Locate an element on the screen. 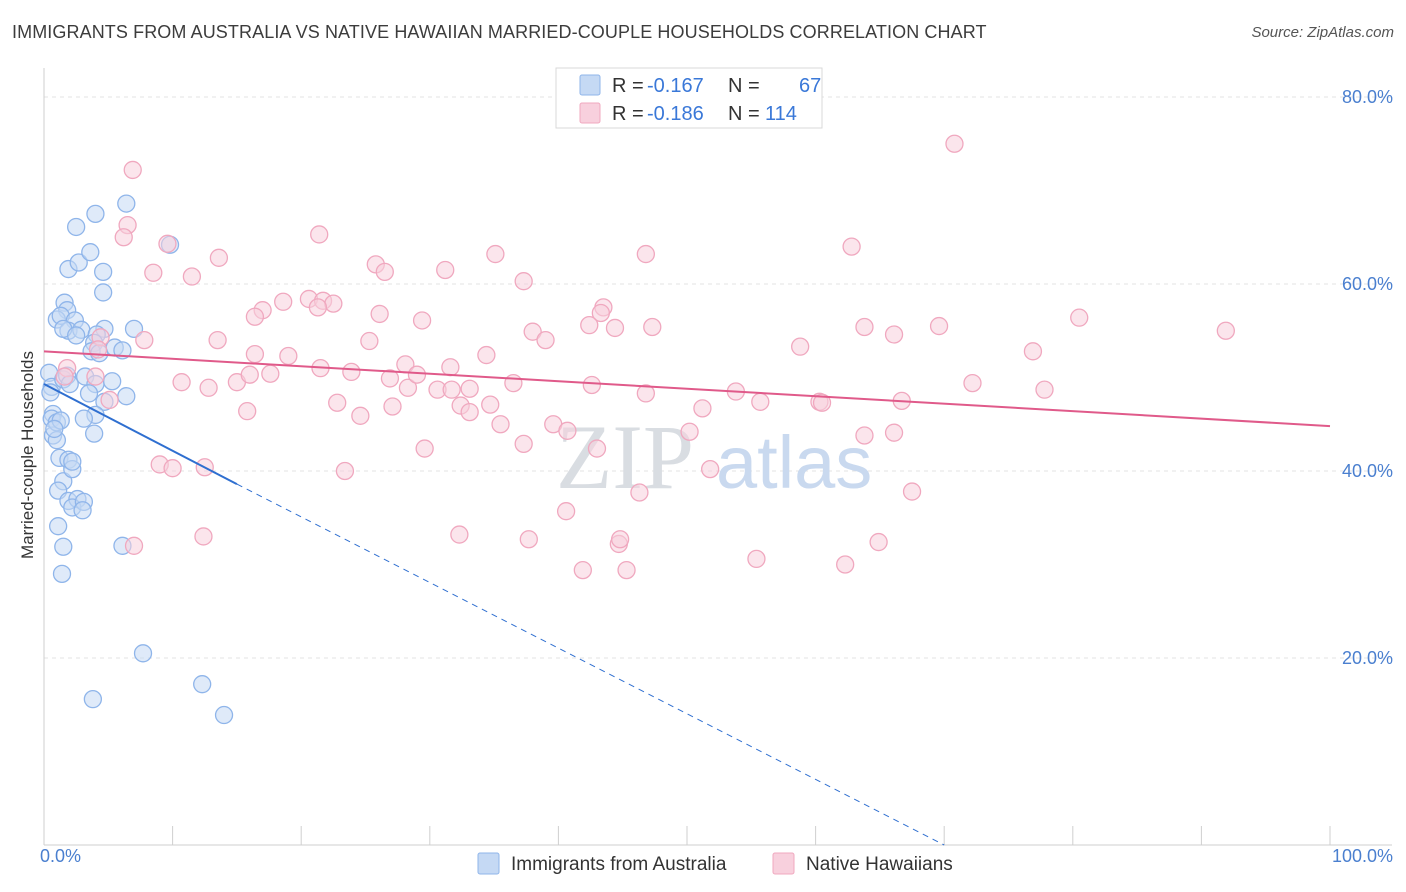 The height and width of the screenshot is (892, 1406). y-tick-label: 80.0% is located at coordinates (1367, 97).